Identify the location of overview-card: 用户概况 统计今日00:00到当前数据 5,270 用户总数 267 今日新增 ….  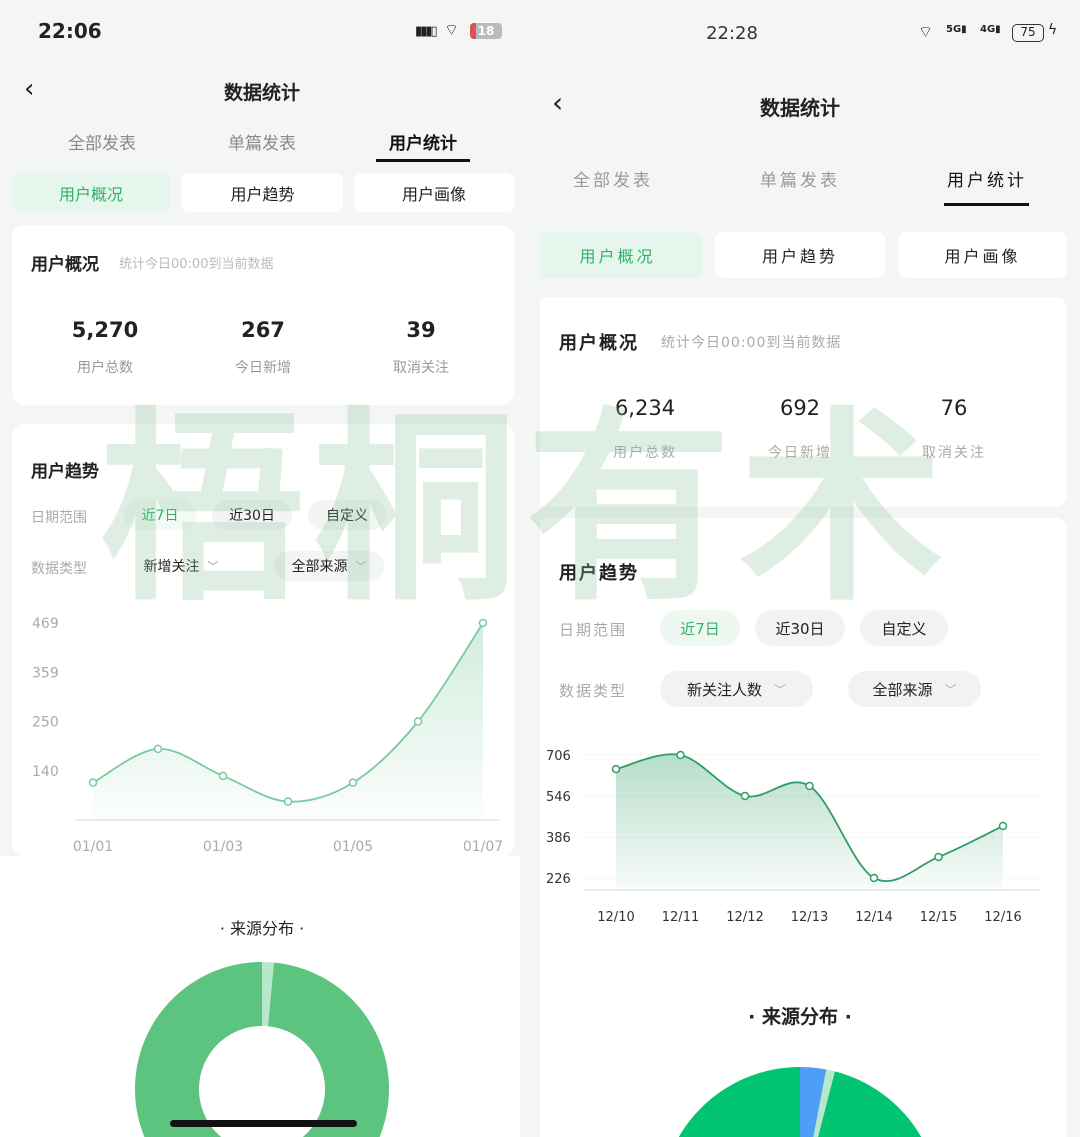
(263, 315).